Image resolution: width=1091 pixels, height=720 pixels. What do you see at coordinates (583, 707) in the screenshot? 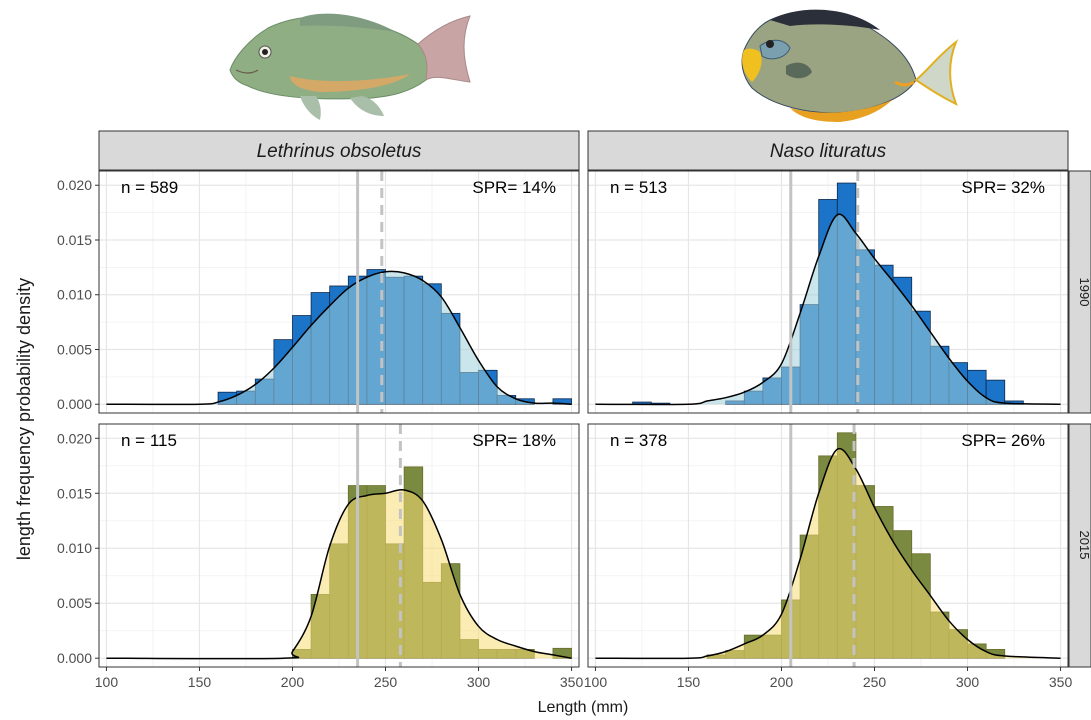
I see `x-axis-title: Length (mm)` at bounding box center [583, 707].